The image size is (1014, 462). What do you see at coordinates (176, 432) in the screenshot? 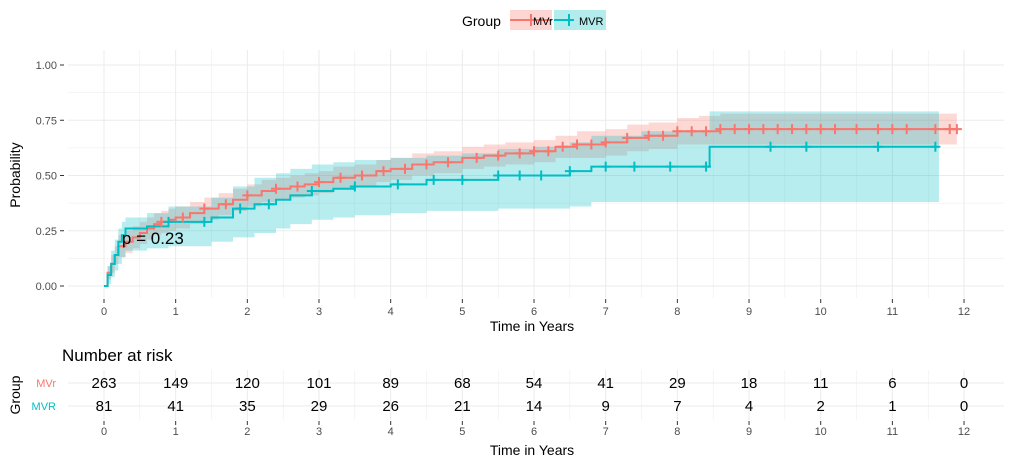
I see `risk-x-tick-label: 1` at bounding box center [176, 432].